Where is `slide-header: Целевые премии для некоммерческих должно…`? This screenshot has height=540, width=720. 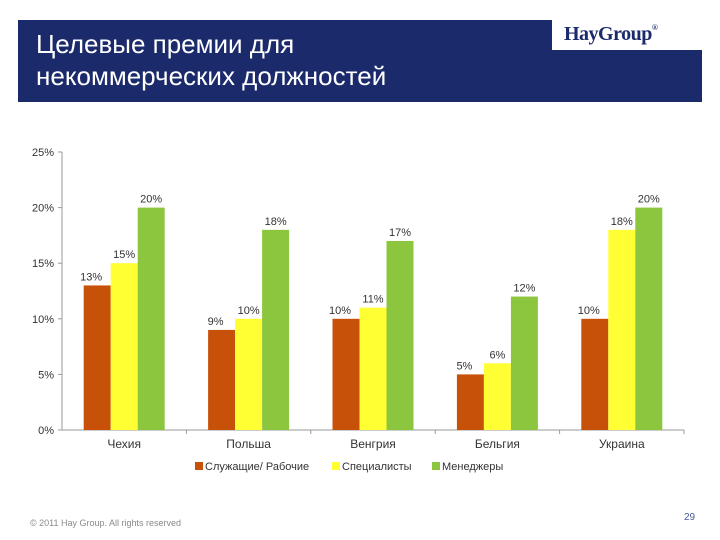
slide-header: Целевые премии для некоммерческих должно… is located at coordinates (360, 61).